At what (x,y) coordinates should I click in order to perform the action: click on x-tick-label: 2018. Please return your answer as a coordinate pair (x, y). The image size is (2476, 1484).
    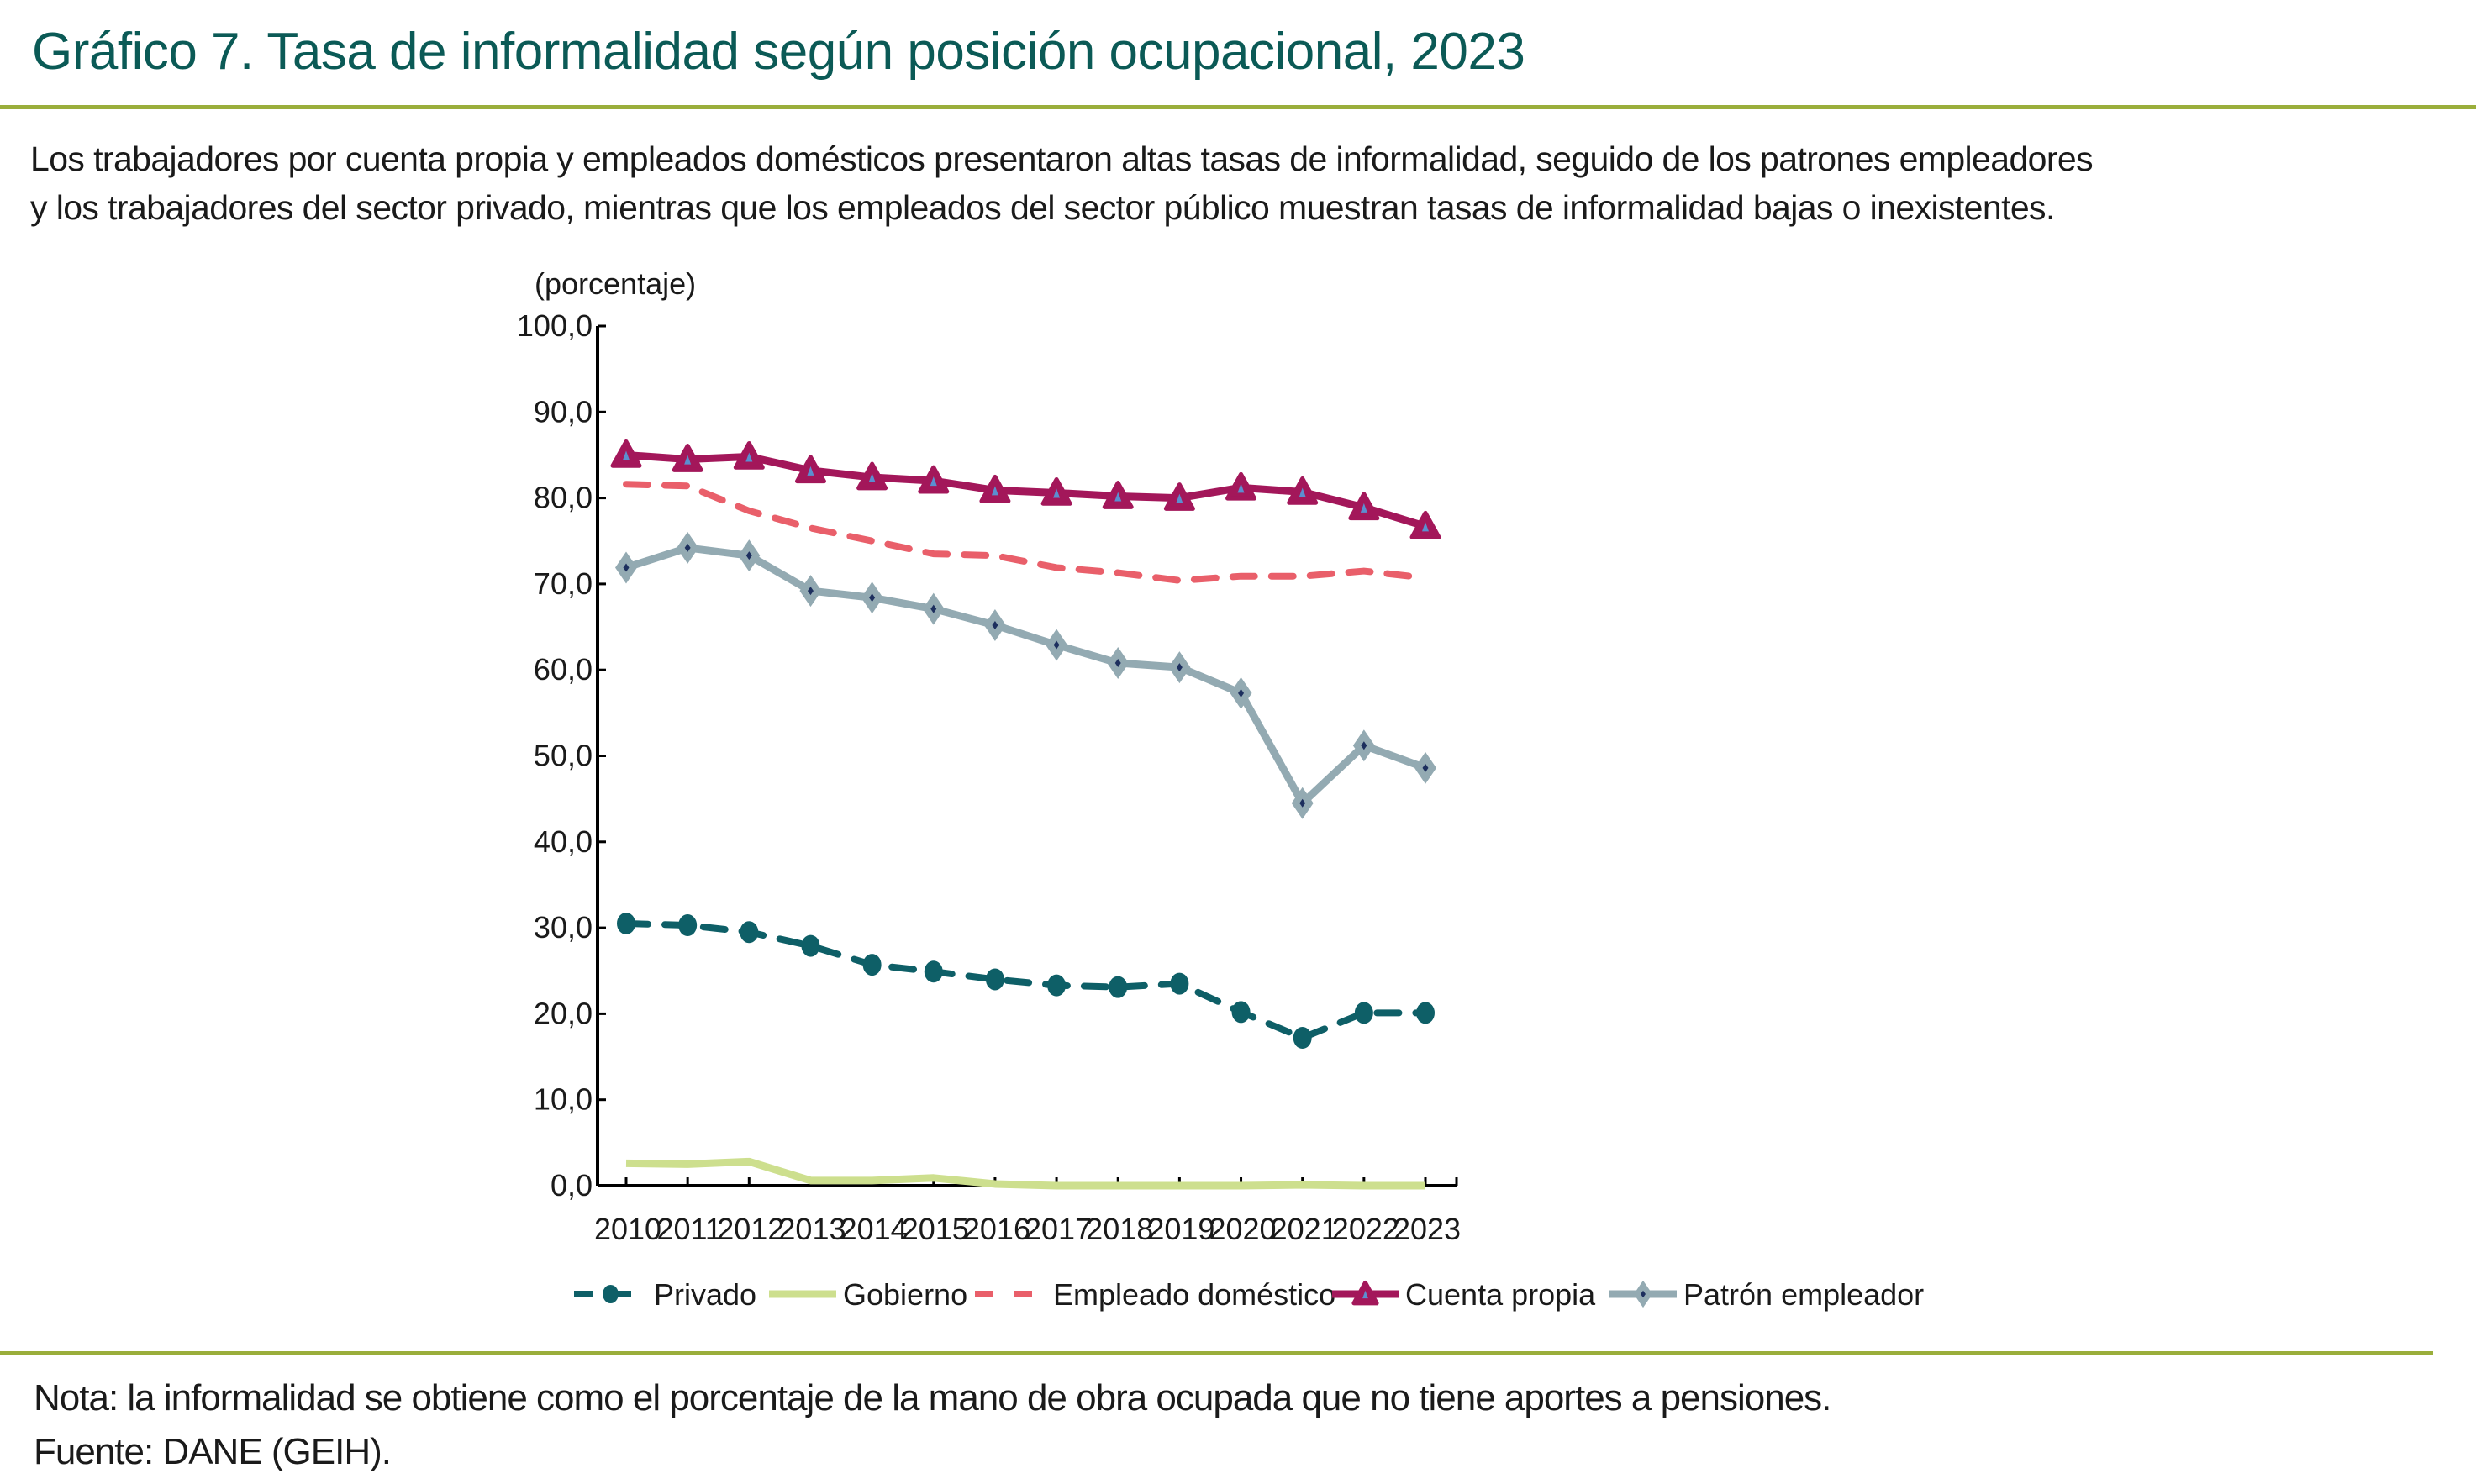
    Looking at the image, I should click on (1119, 1229).